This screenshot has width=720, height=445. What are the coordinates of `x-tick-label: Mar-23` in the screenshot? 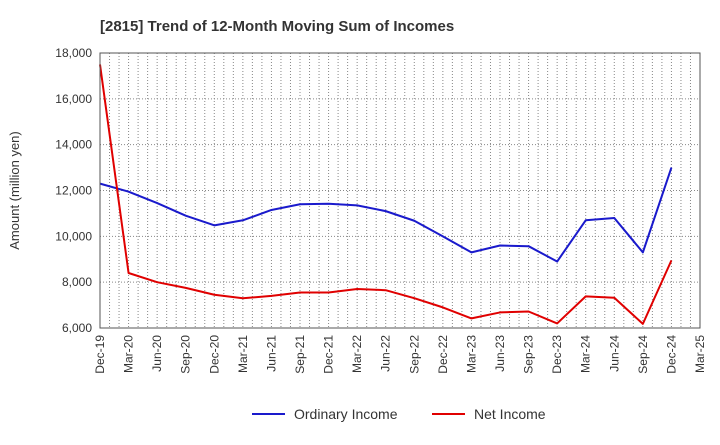 It's located at (471, 354).